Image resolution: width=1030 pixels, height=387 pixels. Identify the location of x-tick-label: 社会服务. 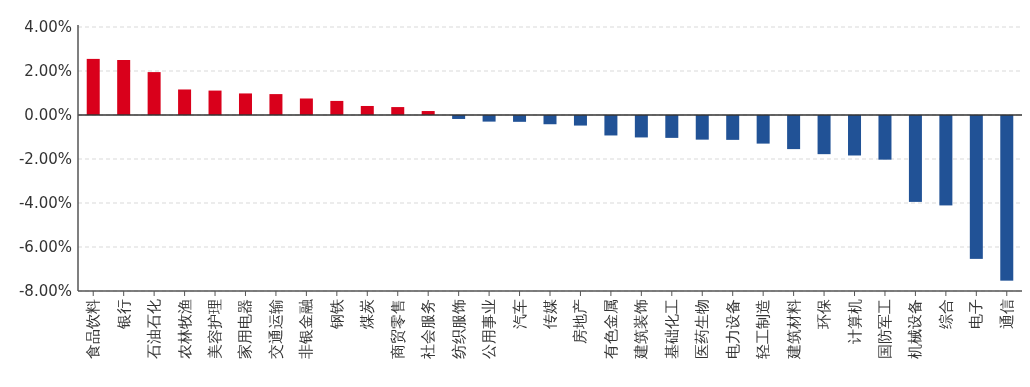
(428, 329).